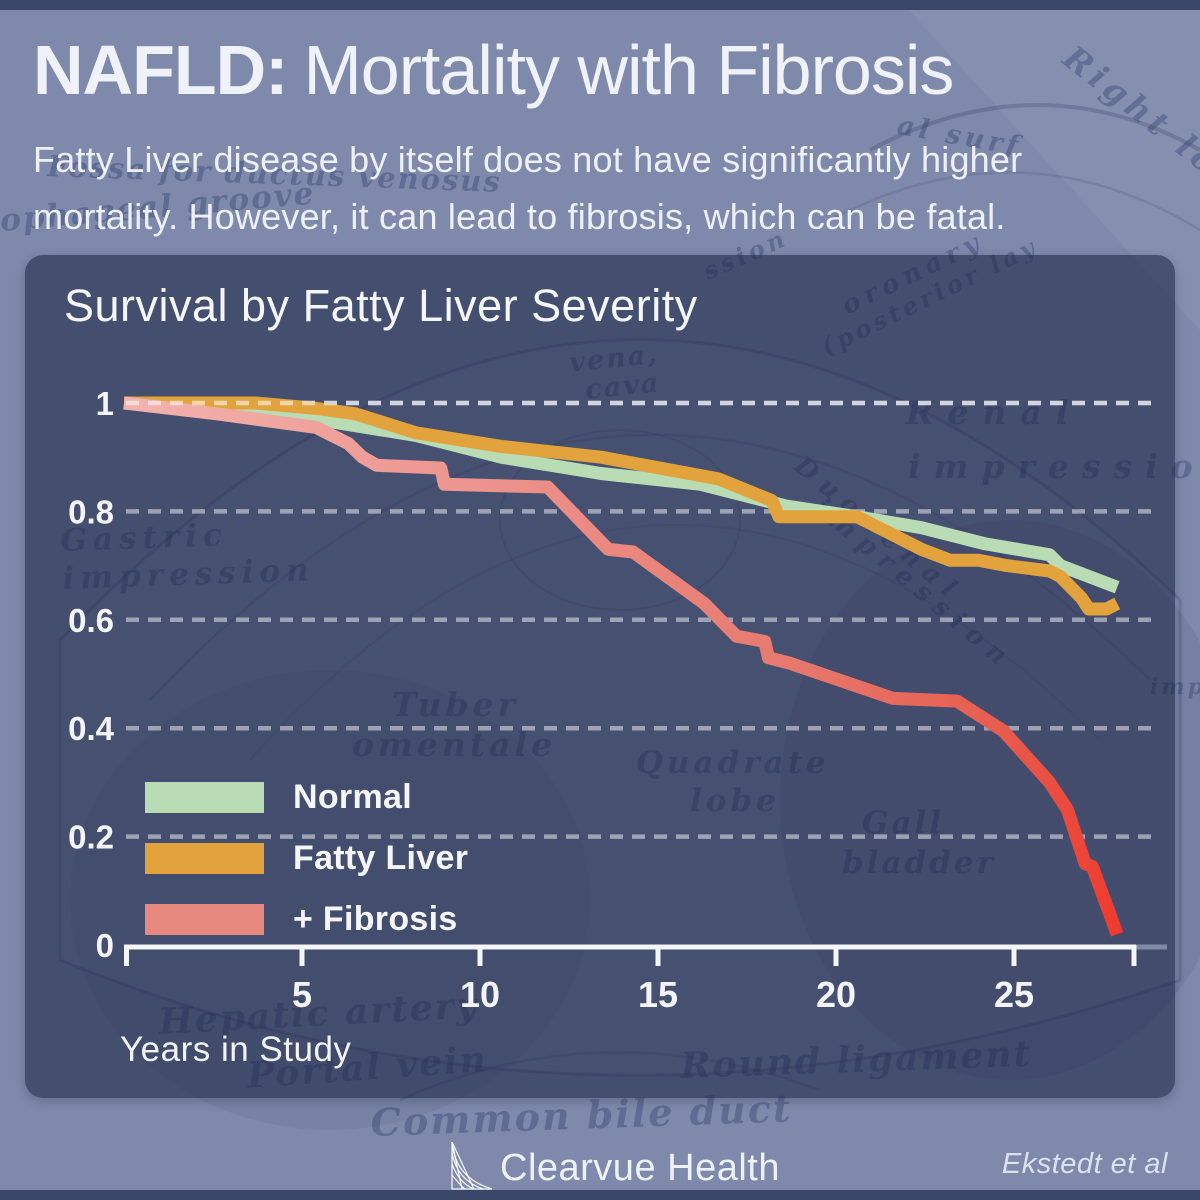 The height and width of the screenshot is (1200, 1200). Describe the element at coordinates (381, 305) in the screenshot. I see `chart-title: Survival by Fatty Liver Severity` at that location.